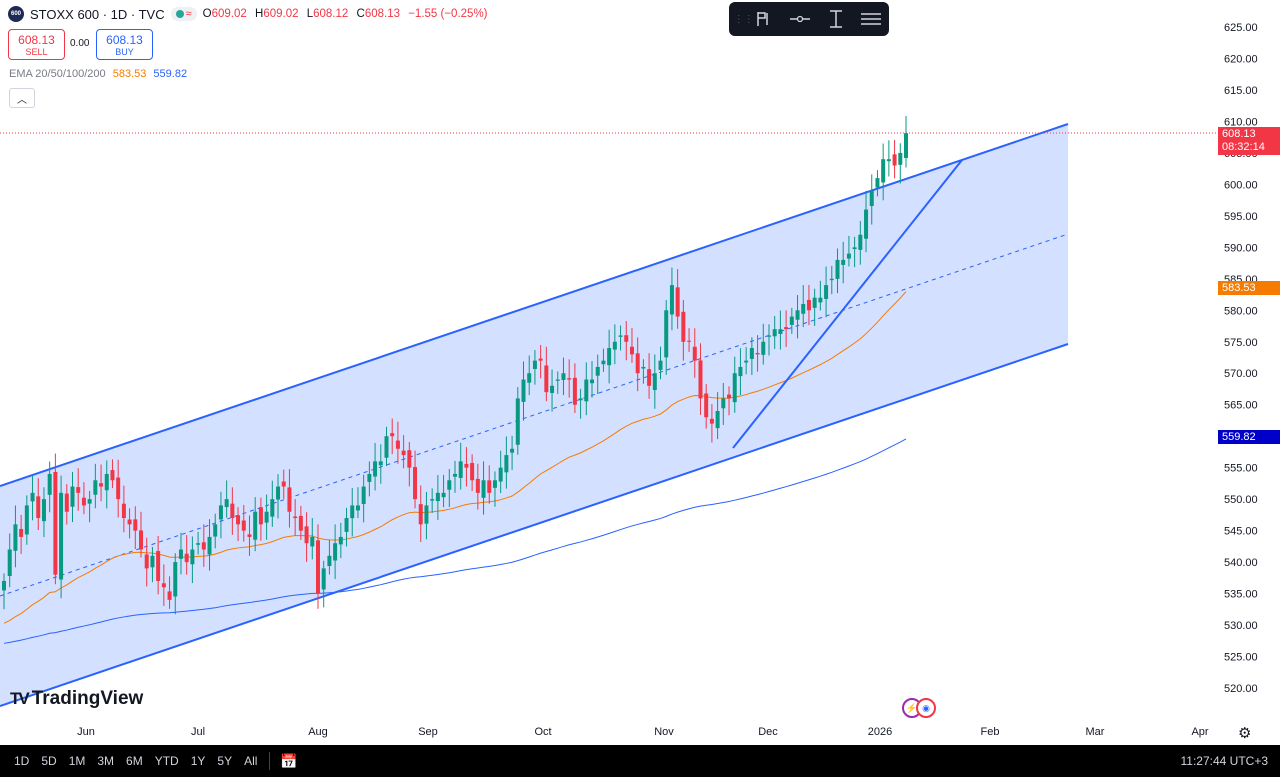  What do you see at coordinates (1241, 343) in the screenshot?
I see `y-tick-label: 575.00` at bounding box center [1241, 343].